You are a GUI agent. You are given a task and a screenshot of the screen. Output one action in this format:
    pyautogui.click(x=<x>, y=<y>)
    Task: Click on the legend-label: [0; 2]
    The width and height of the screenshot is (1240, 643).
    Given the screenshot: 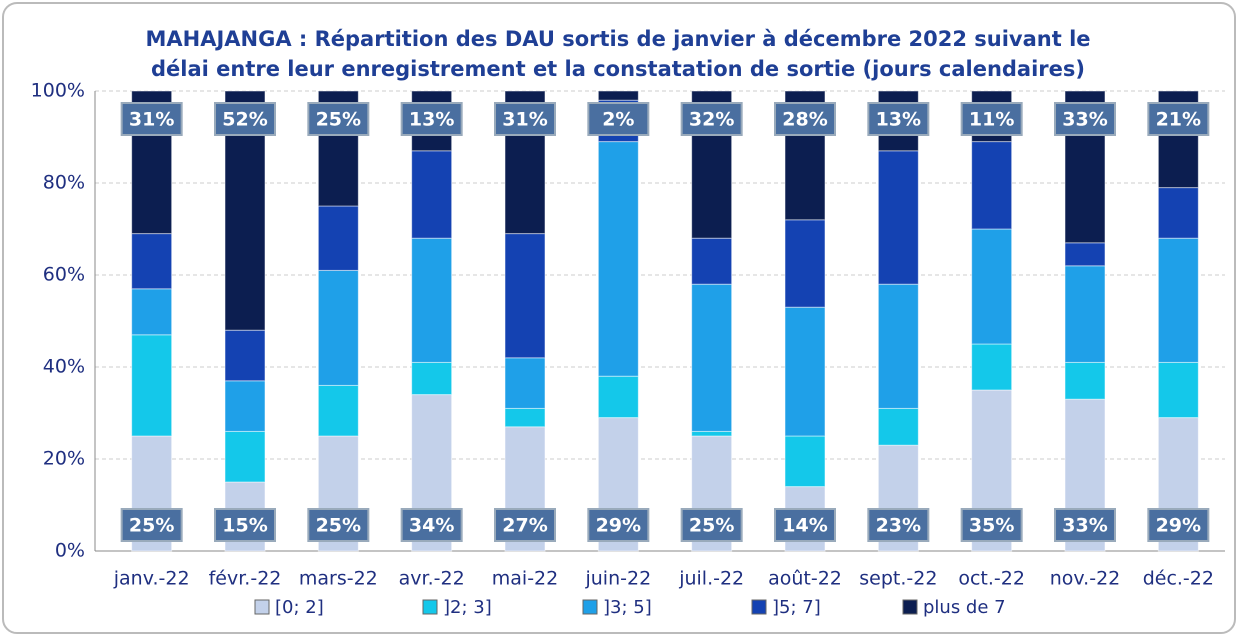 What is the action you would take?
    pyautogui.click(x=299, y=607)
    